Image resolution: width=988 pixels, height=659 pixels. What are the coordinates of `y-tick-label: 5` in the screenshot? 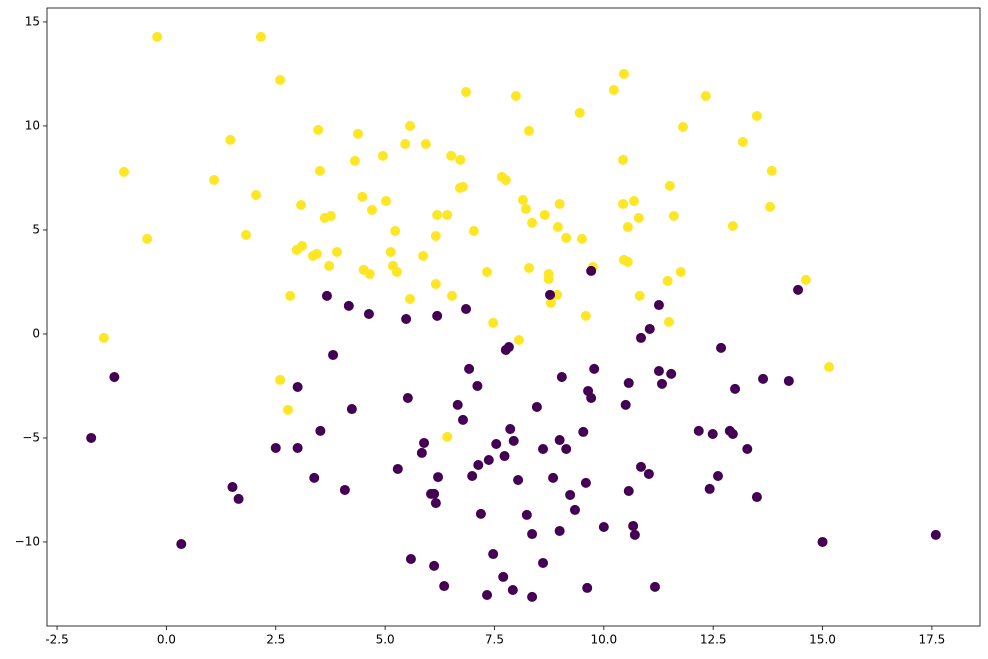 It's located at (36, 229).